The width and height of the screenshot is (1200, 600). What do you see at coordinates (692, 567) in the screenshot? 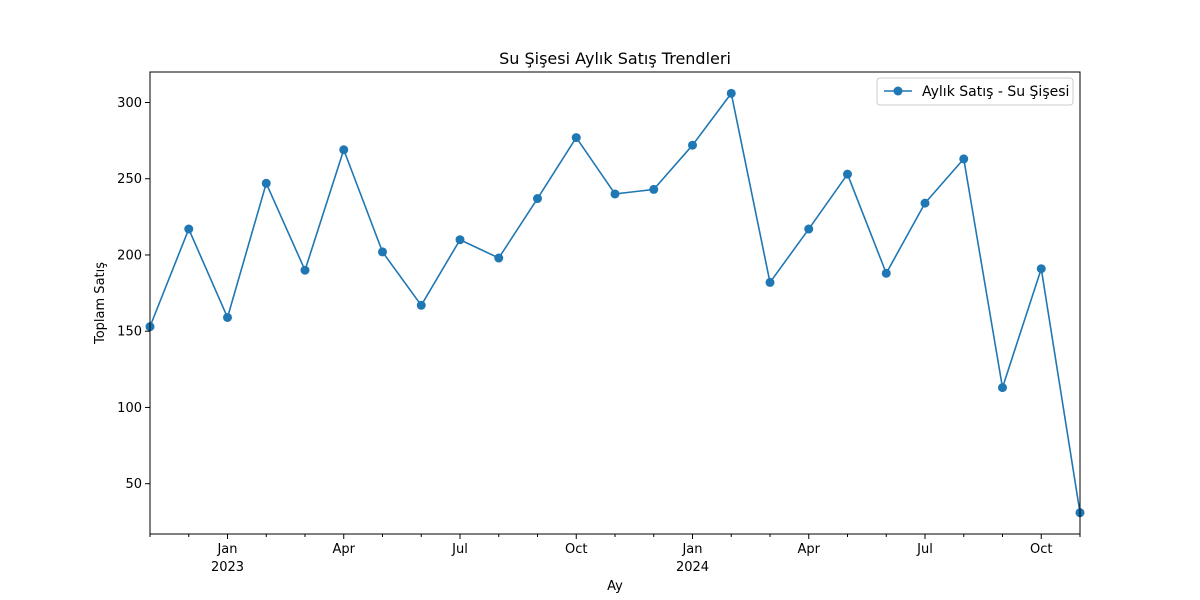
I see `x-tick-year-label: 2024` at bounding box center [692, 567].